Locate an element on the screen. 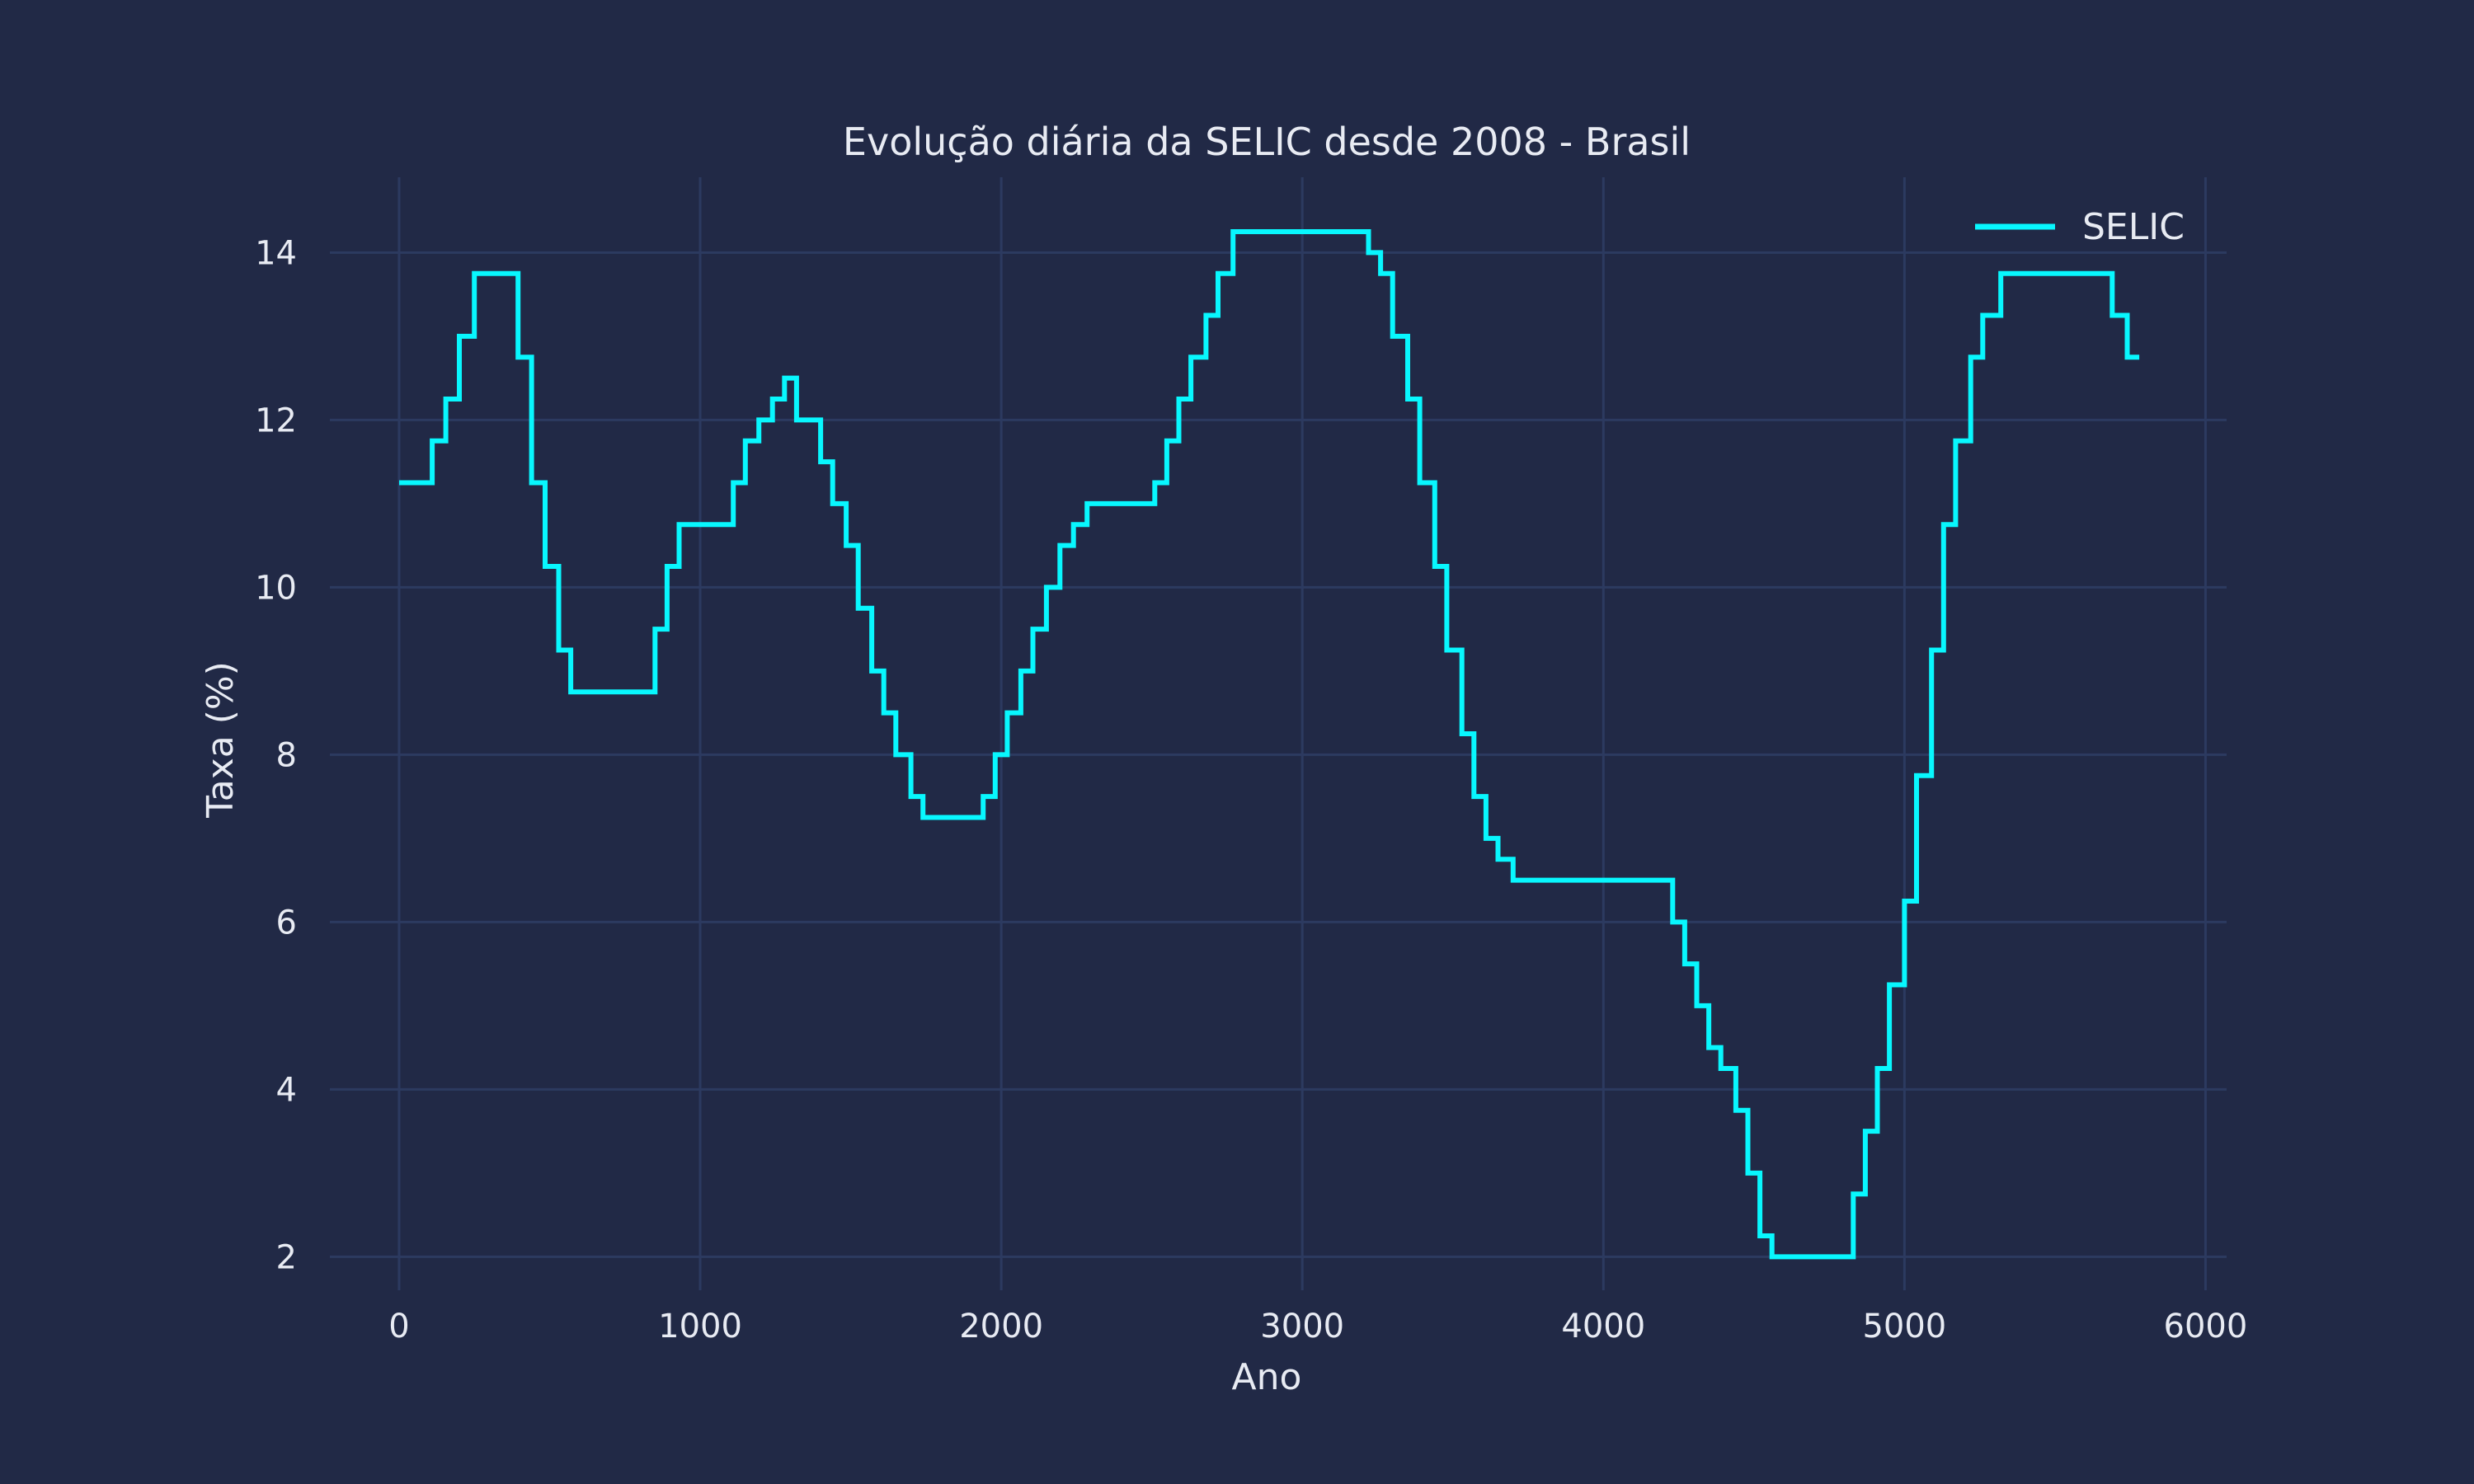 Image resolution: width=2474 pixels, height=1484 pixels. y-tick-label: 12 is located at coordinates (276, 420).